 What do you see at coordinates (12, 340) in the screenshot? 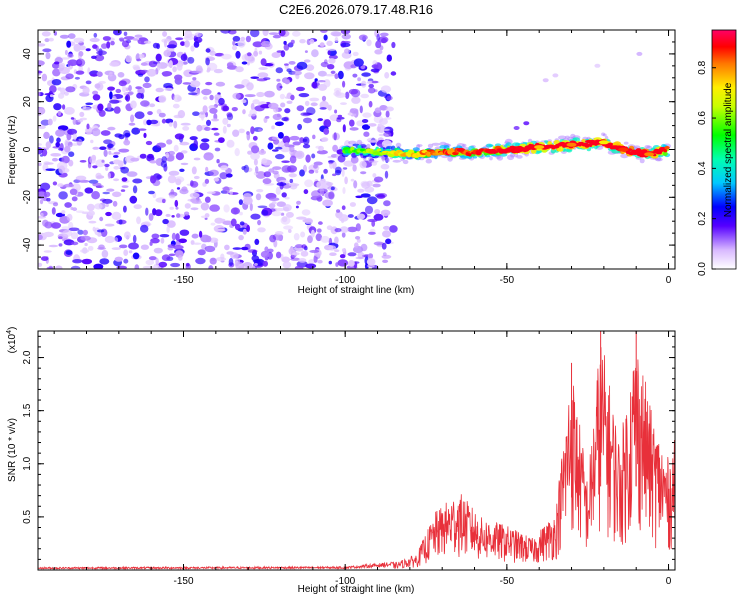
I see `snr-scale-label: (x104)` at bounding box center [12, 340].